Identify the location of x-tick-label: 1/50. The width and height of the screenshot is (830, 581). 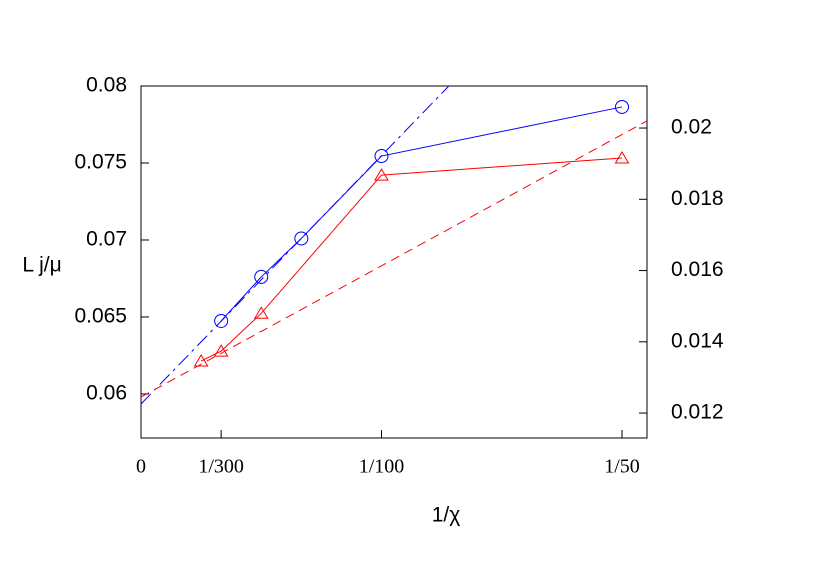
(622, 467).